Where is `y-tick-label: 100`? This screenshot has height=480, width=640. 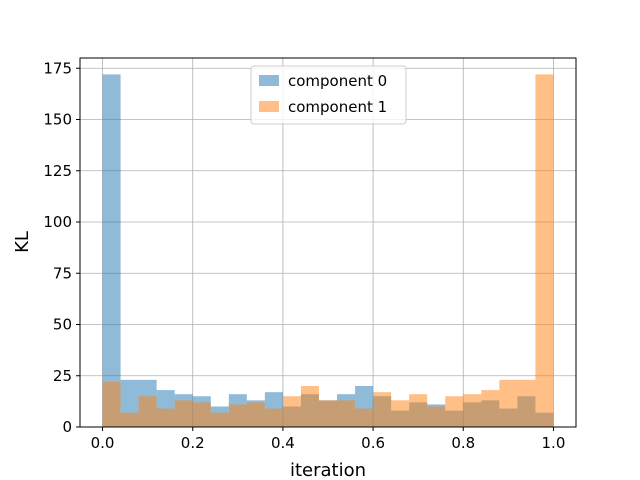
y-tick-label: 100 is located at coordinates (57, 222).